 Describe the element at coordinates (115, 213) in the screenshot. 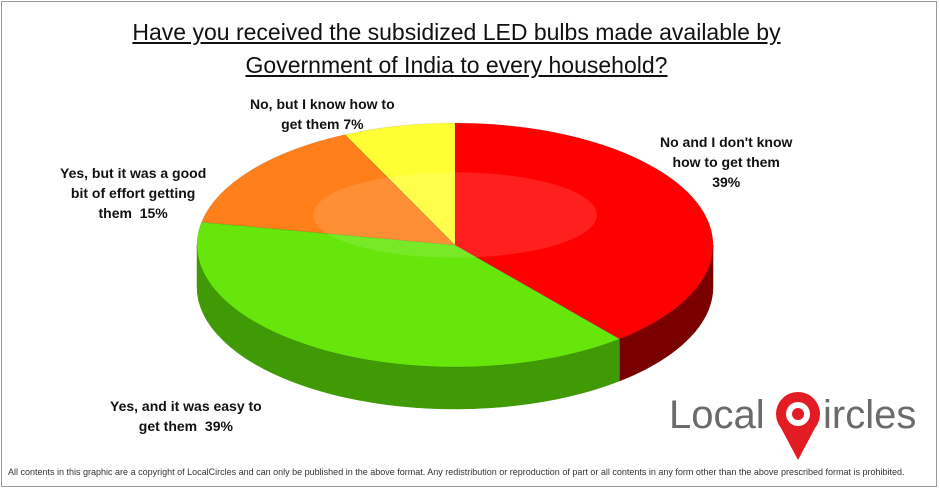

I see `slice-label-text: them` at that location.